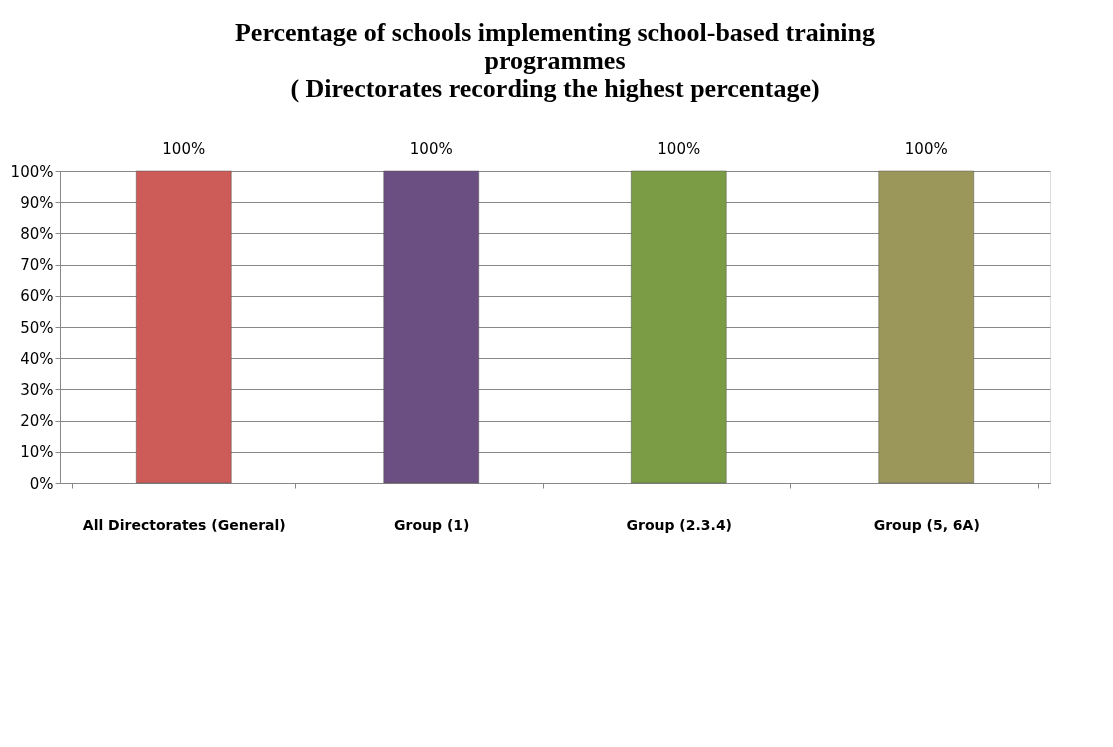 This screenshot has width=1113, height=747. What do you see at coordinates (37, 327) in the screenshot?
I see `y-tick-label: 50%` at bounding box center [37, 327].